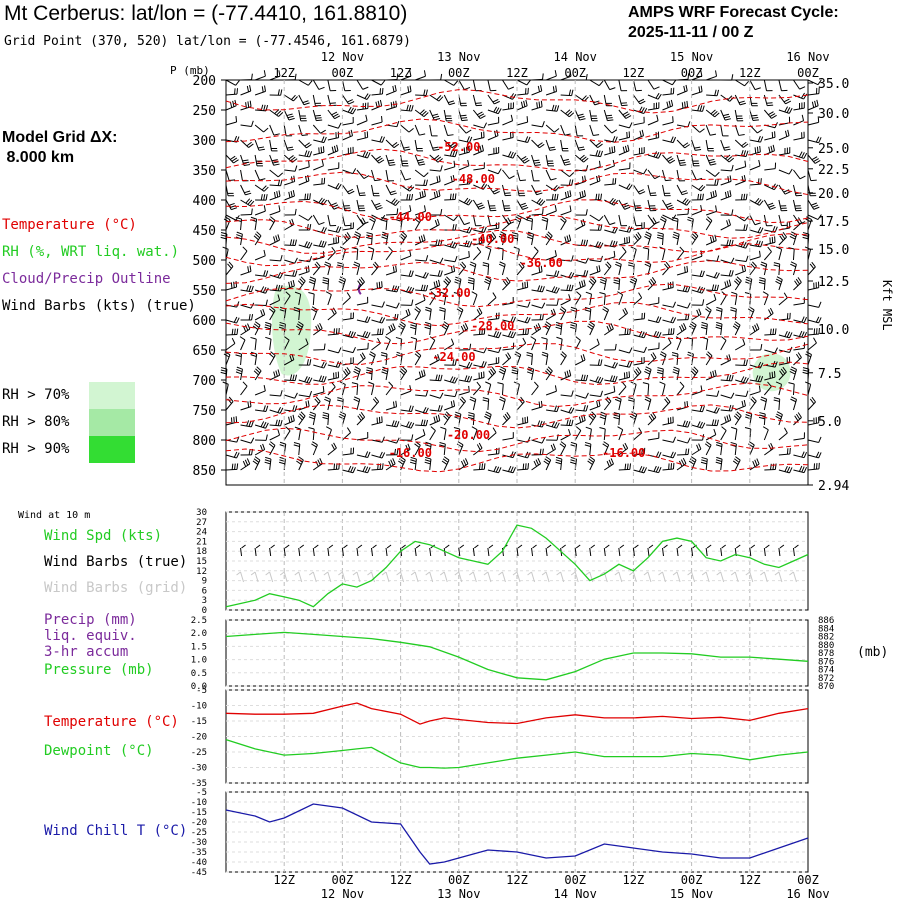 Image resolution: width=900 pixels, height=900 pixels. Describe the element at coordinates (826, 662) in the screenshot. I see `pressure-axis-tick: 876` at that location.